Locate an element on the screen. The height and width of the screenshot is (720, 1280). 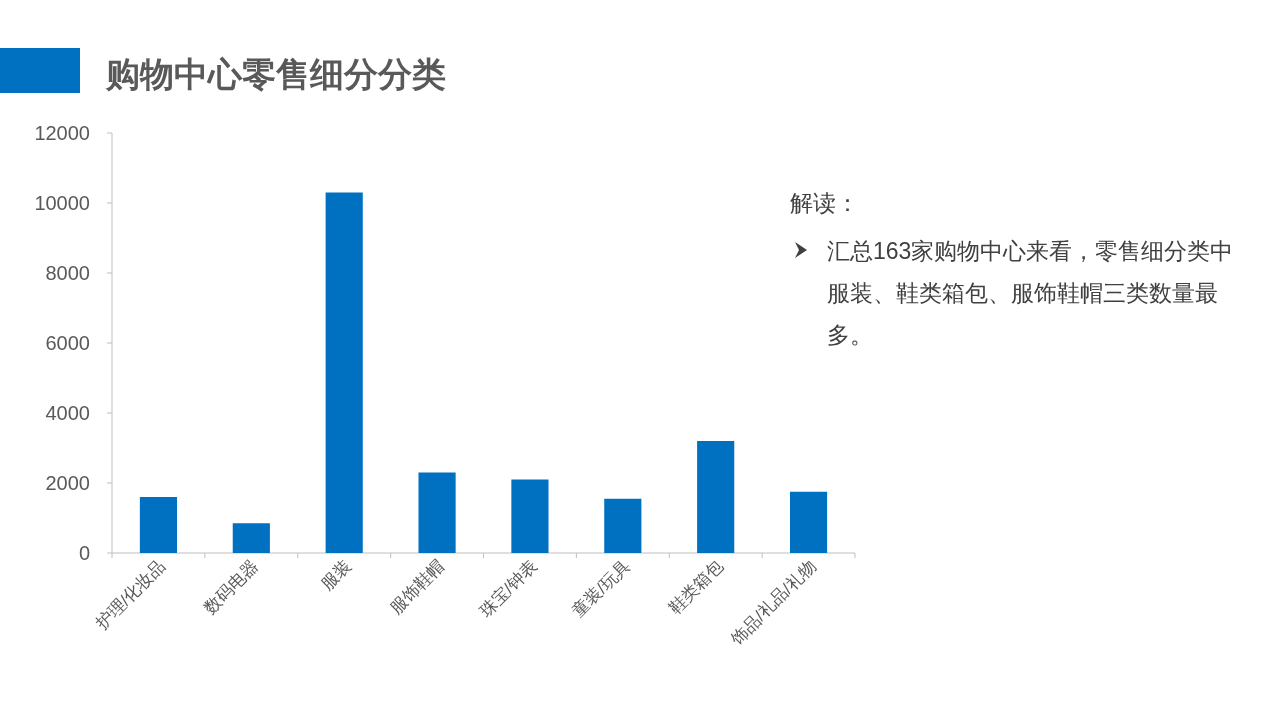
annotation: 汇总163家购物中心来看，零售细分类中服装、鞋类箱包、服饰鞋帽三类数量最多。 is located at coordinates (1031, 293).